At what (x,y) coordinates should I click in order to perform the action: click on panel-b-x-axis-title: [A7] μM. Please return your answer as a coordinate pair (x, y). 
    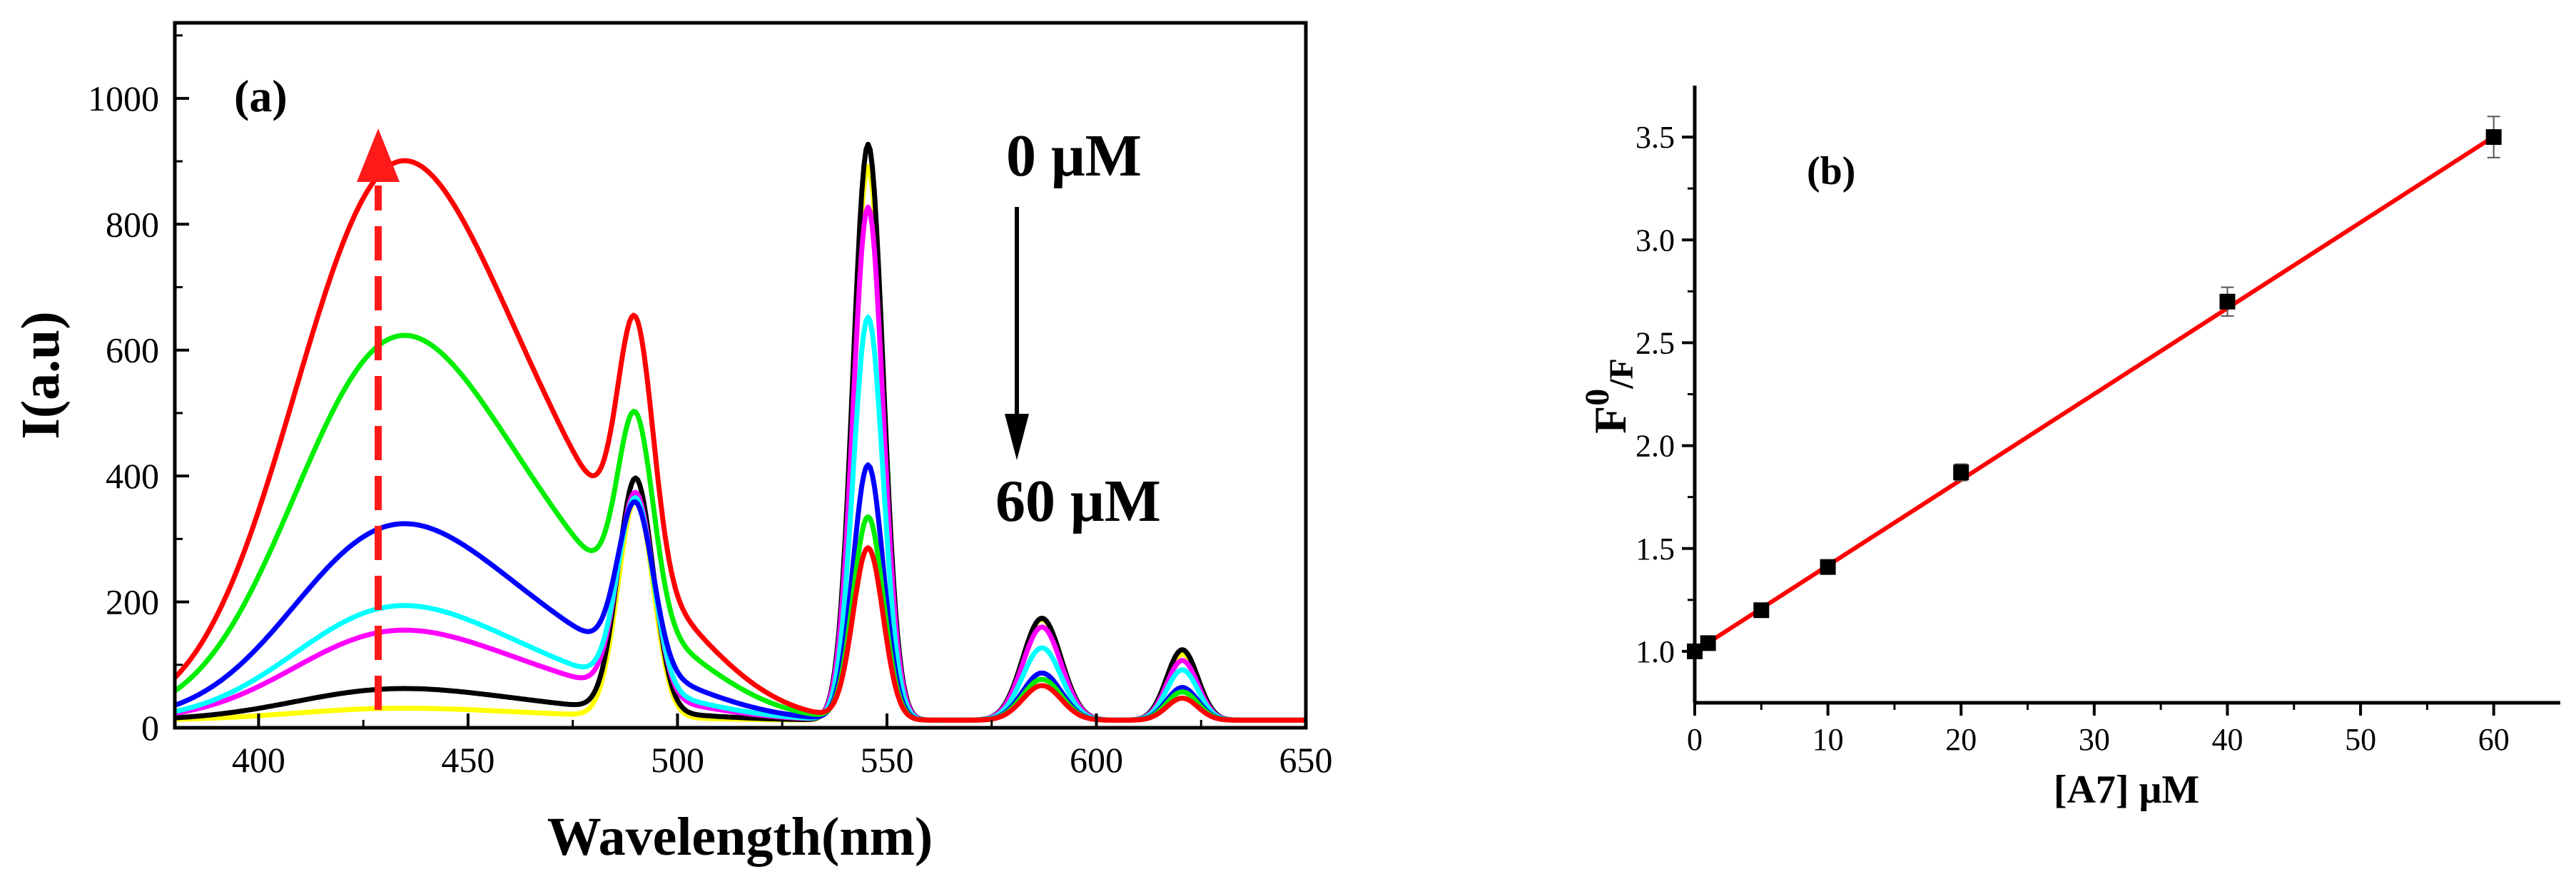
    Looking at the image, I should click on (2126, 790).